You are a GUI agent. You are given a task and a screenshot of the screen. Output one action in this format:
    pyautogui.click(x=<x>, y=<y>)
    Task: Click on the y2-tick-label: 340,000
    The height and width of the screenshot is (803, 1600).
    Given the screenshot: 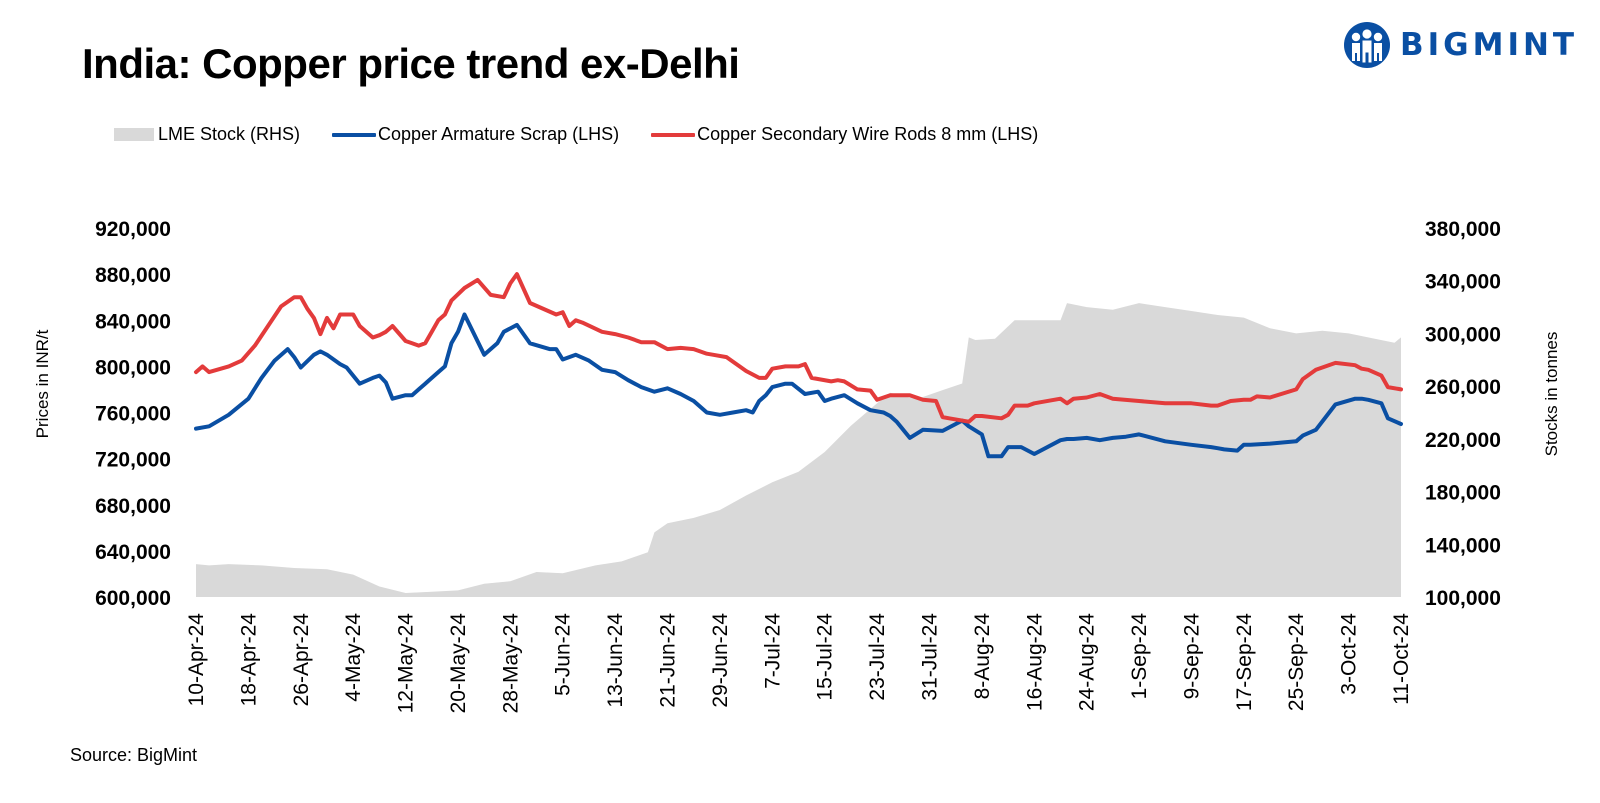 What is the action you would take?
    pyautogui.click(x=1463, y=282)
    